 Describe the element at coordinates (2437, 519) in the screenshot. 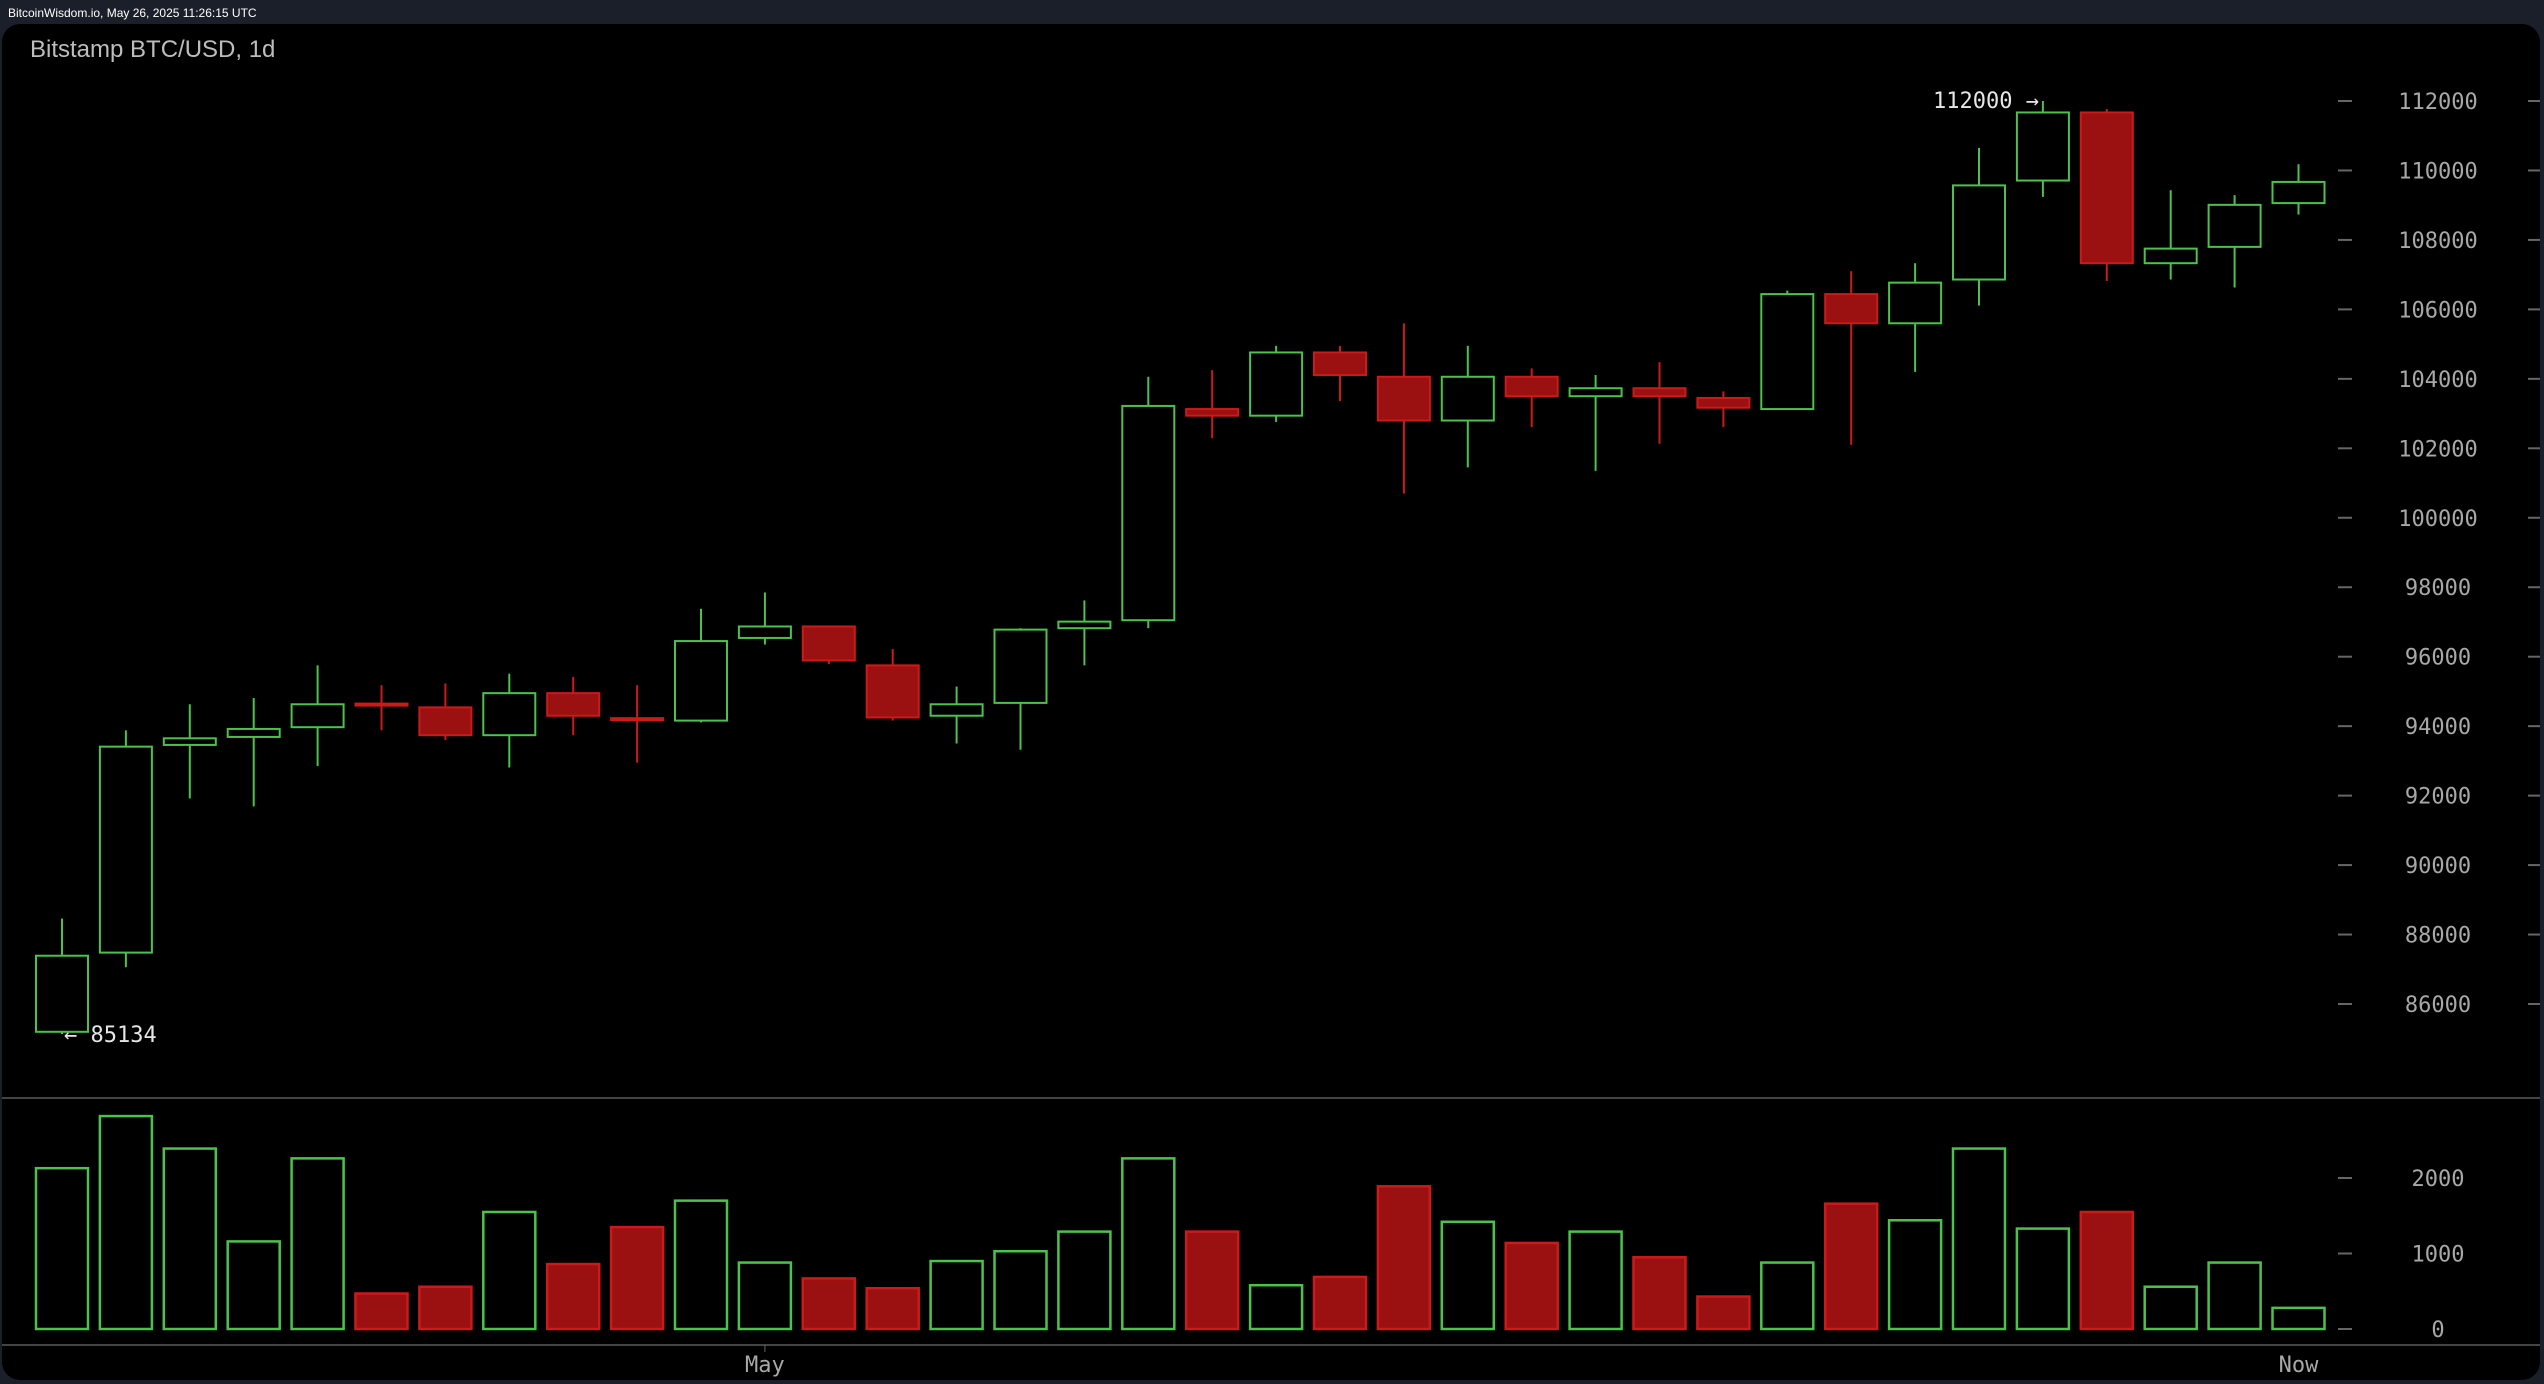

I see `price-tick-label: 100000` at that location.